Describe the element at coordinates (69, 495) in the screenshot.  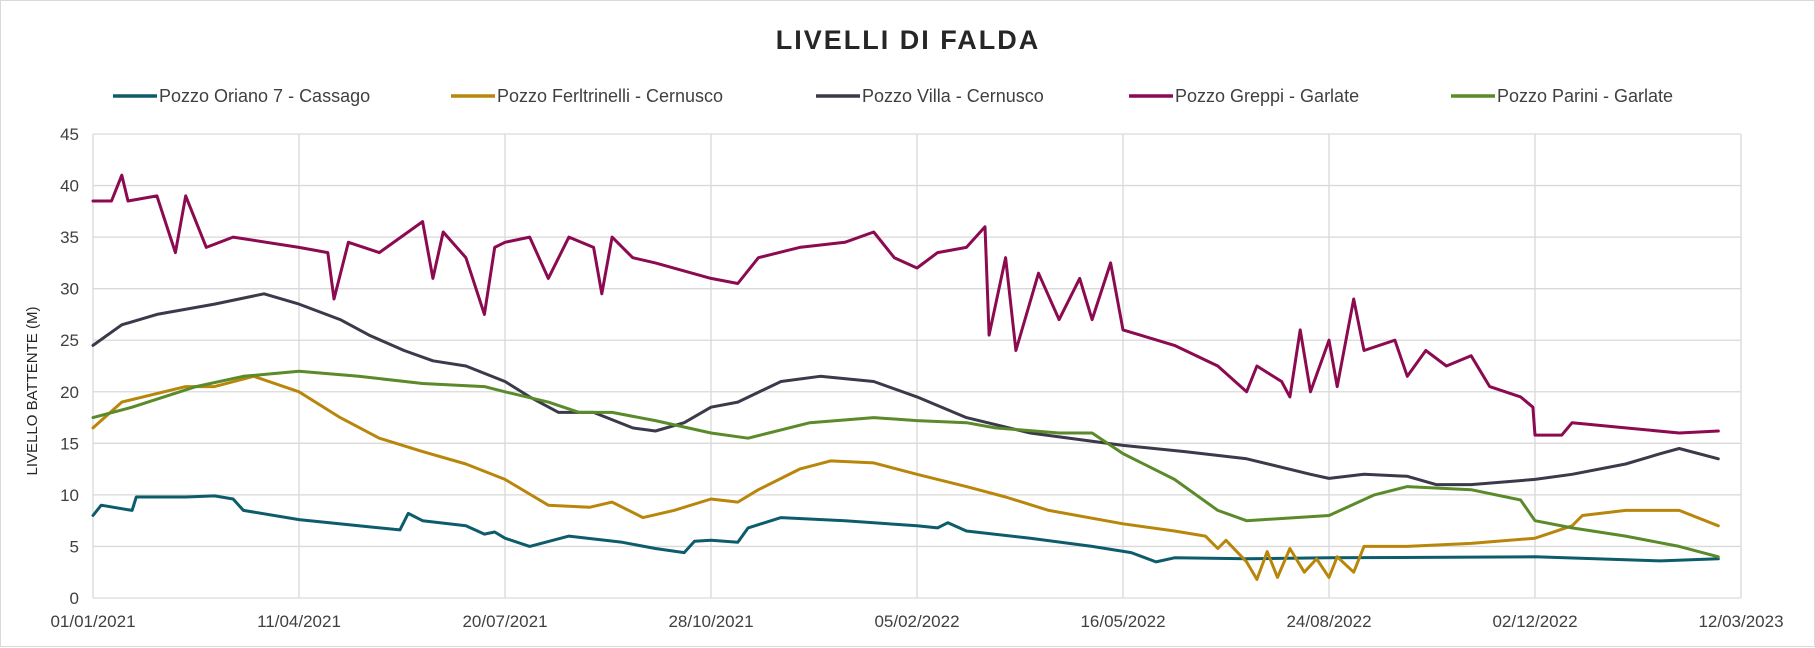
I see `y-tick-label: 10` at that location.